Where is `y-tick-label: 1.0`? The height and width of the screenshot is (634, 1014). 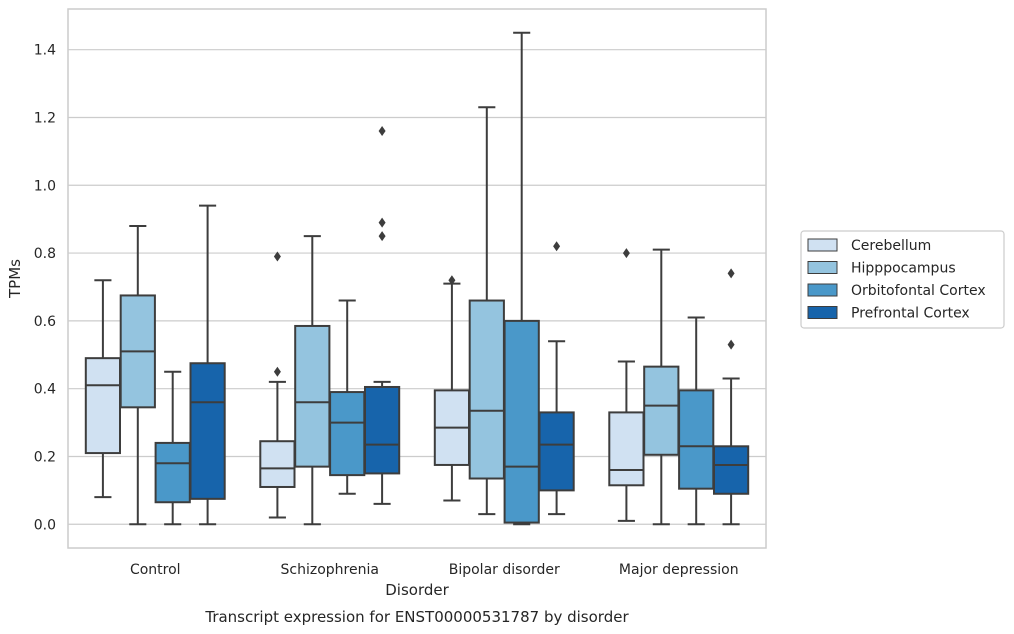 y-tick-label: 1.0 is located at coordinates (45, 186).